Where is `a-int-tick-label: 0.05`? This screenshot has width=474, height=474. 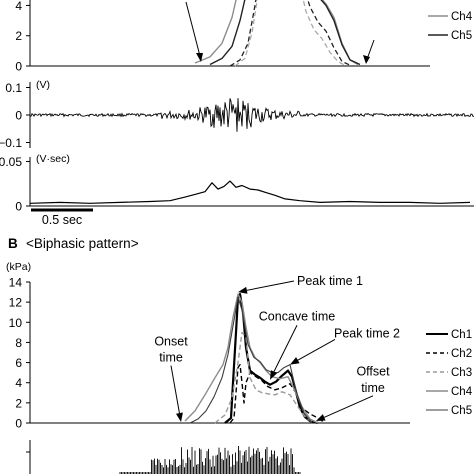
a-int-tick-label: 0.05 is located at coordinates (11, 162).